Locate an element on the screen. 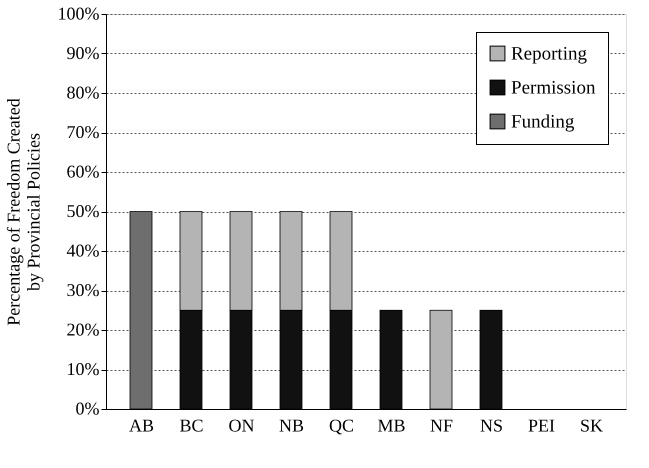  y-tick-label: 10% is located at coordinates (83, 369).